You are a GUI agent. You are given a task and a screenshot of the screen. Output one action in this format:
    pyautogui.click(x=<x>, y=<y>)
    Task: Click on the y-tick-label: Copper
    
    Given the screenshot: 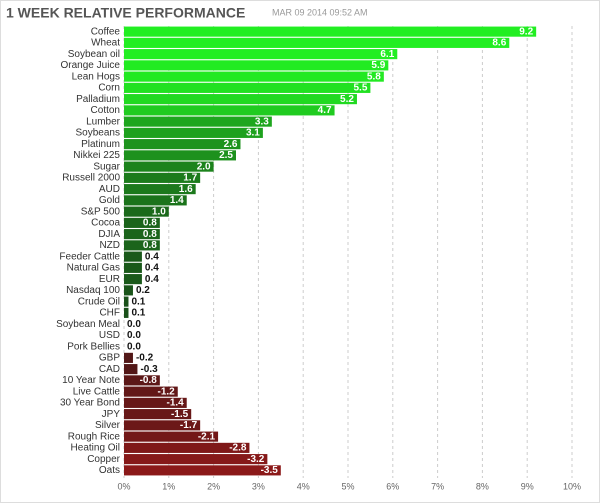 What is the action you would take?
    pyautogui.click(x=103, y=459)
    